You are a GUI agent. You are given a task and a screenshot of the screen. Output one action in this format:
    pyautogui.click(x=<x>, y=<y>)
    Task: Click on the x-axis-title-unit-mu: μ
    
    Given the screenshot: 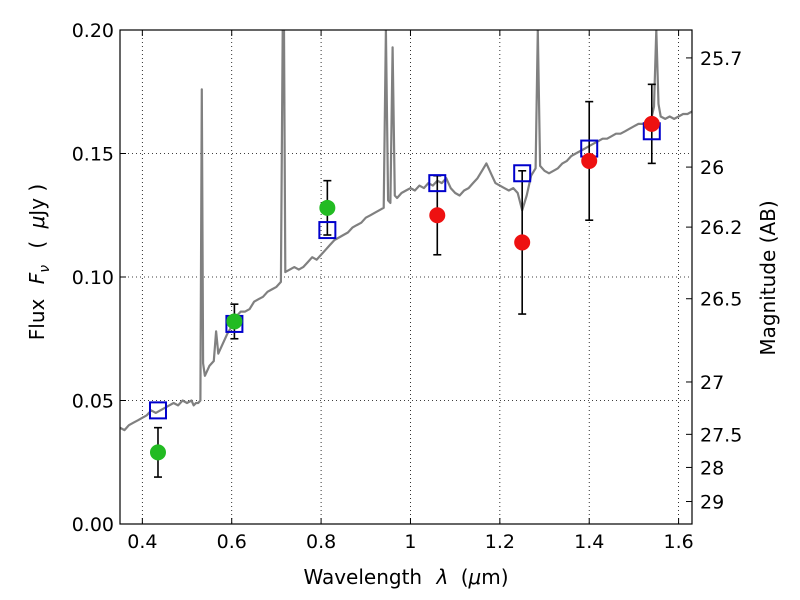 What is the action you would take?
    pyautogui.click(x=475, y=577)
    